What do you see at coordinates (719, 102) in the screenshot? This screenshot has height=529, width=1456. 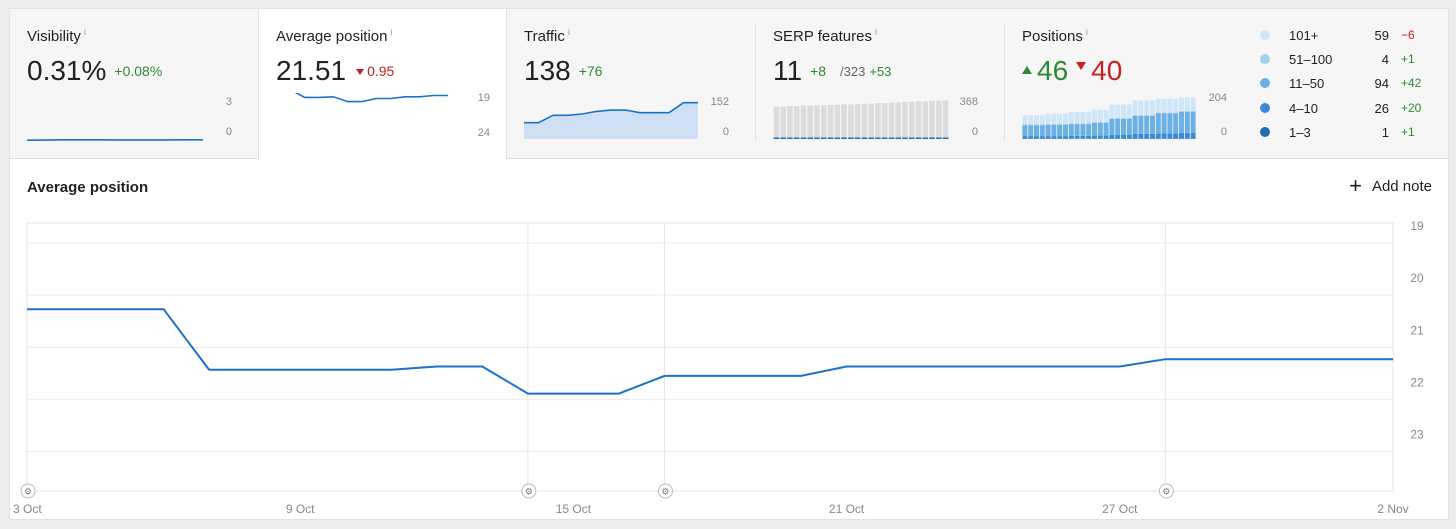 I see `axis-label: 152` at bounding box center [719, 102].